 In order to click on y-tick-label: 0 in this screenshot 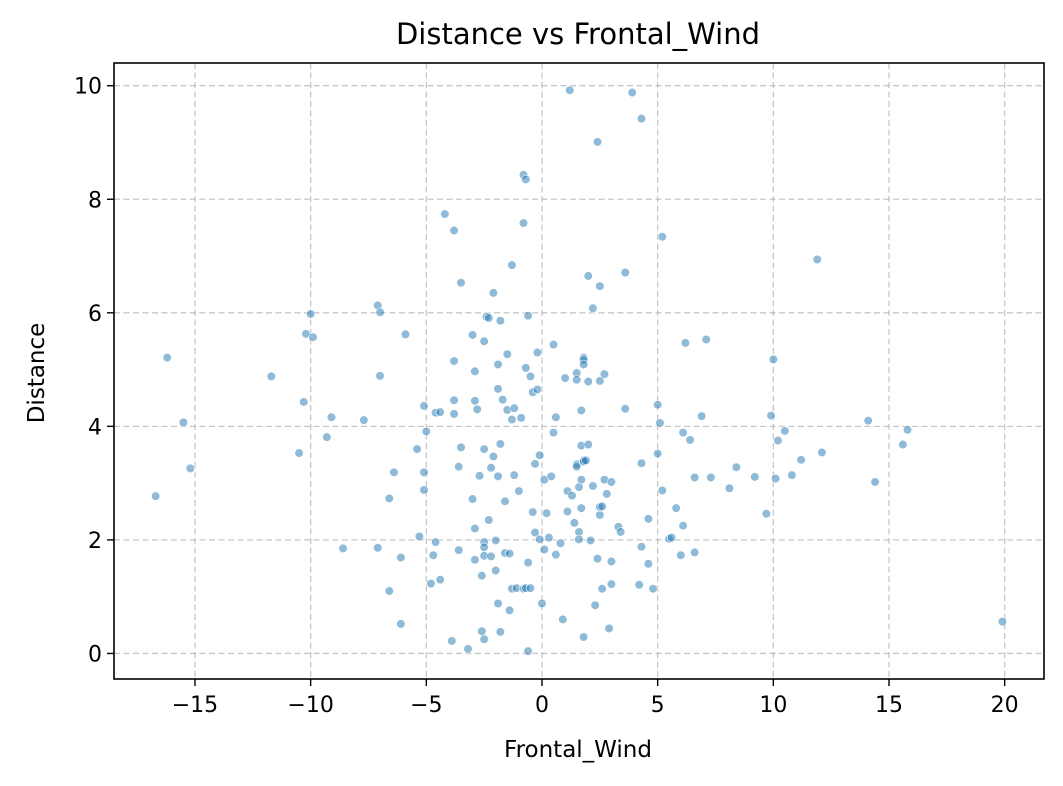, I will do `click(95, 654)`.